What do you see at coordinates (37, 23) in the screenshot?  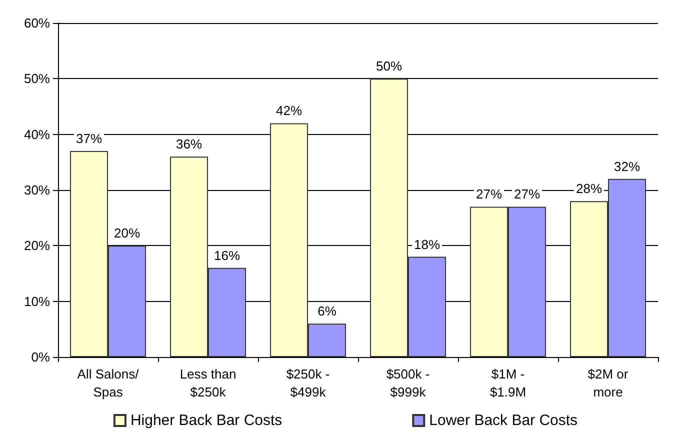 I see `y-tick-label: 60%` at bounding box center [37, 23].